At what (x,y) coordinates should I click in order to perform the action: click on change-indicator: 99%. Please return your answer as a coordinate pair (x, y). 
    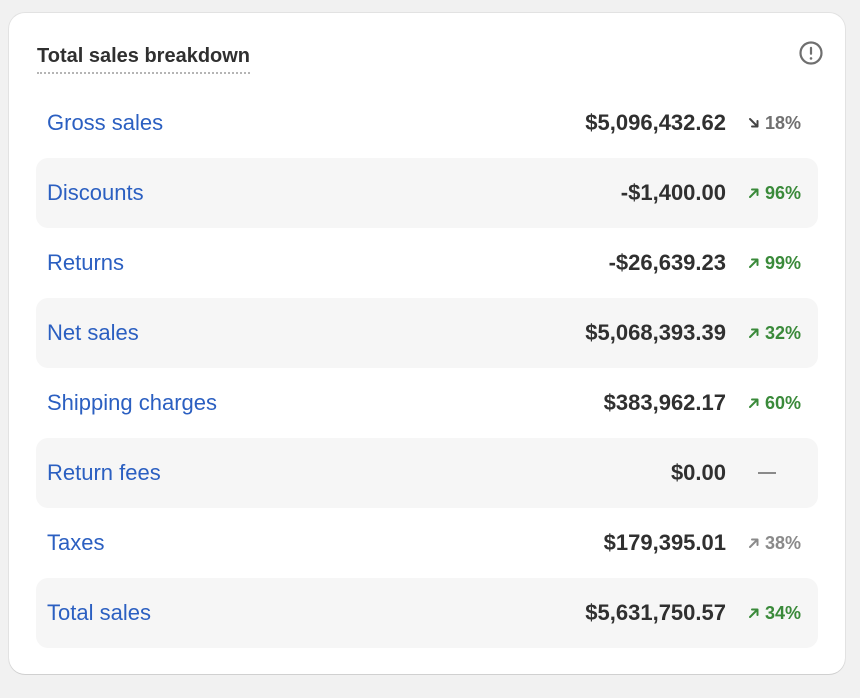
    Looking at the image, I should click on (770, 263).